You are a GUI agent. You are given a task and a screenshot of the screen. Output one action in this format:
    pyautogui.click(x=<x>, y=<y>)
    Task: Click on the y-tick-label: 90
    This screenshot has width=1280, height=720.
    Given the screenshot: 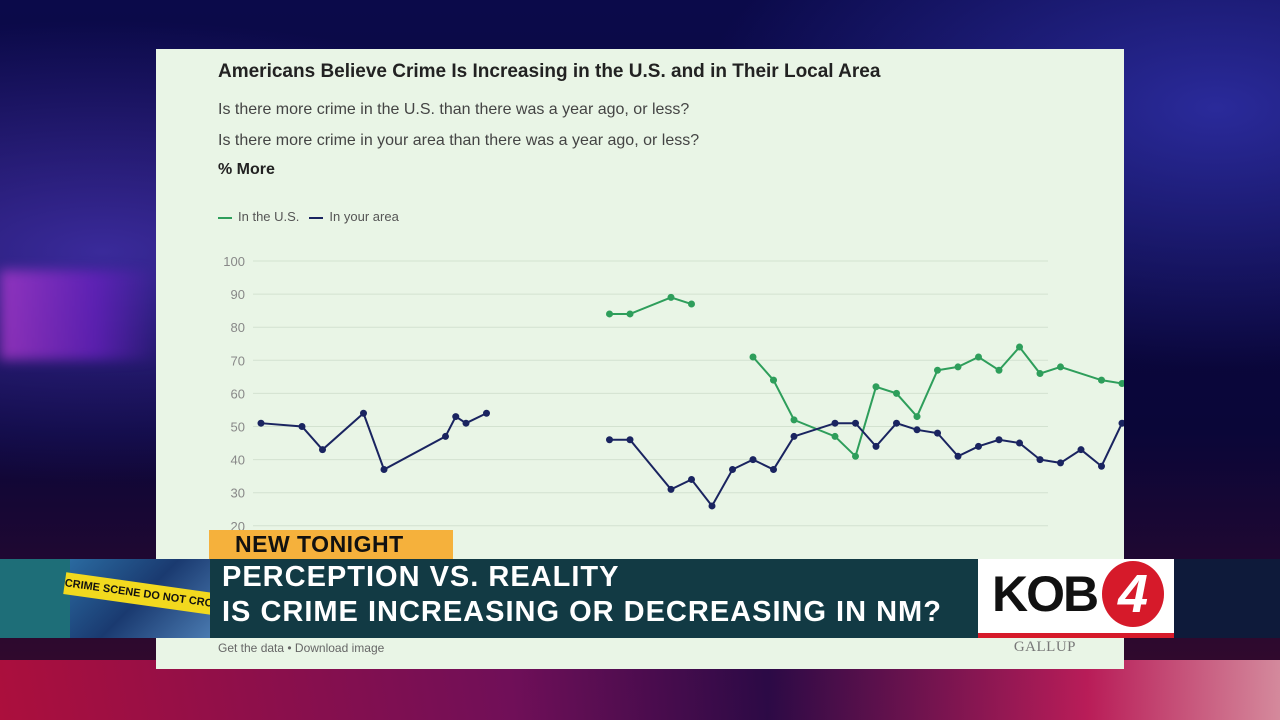 What is the action you would take?
    pyautogui.click(x=238, y=294)
    